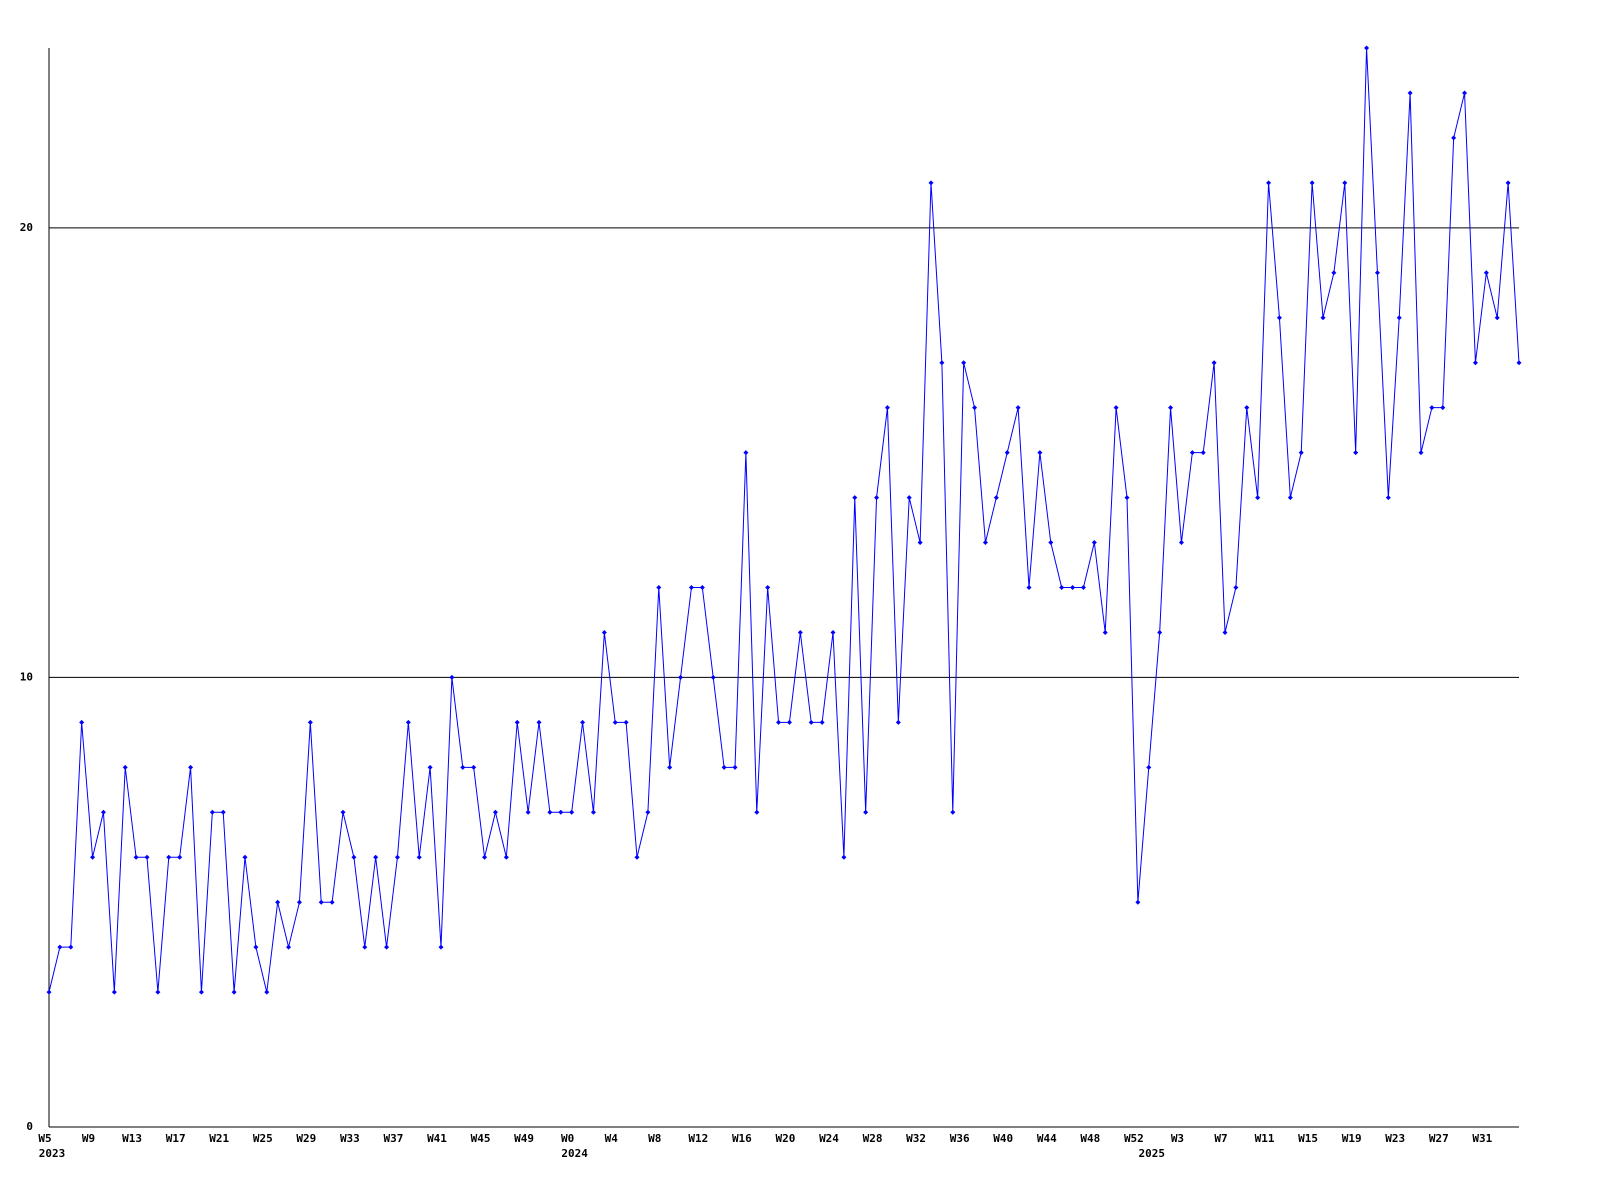  What do you see at coordinates (612, 1138) in the screenshot?
I see `x-tick-label: W4` at bounding box center [612, 1138].